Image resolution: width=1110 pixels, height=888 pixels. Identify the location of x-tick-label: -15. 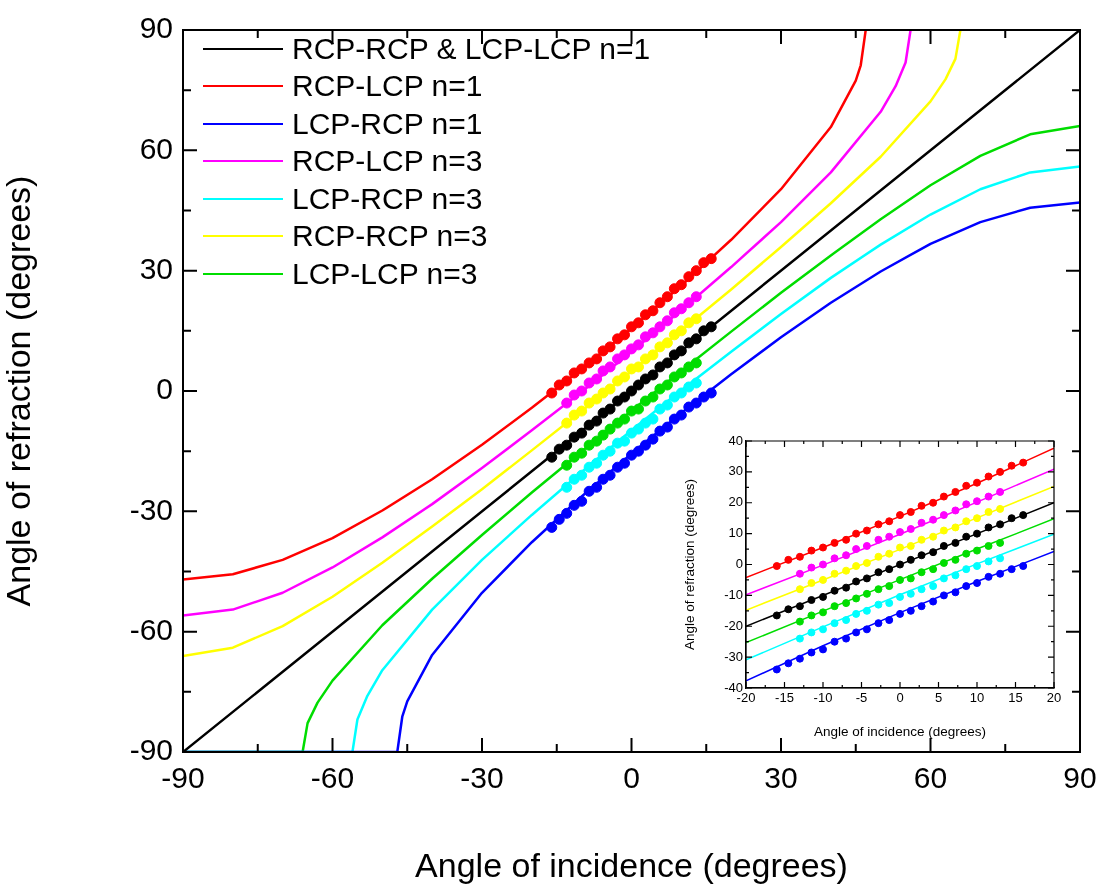
(784, 698).